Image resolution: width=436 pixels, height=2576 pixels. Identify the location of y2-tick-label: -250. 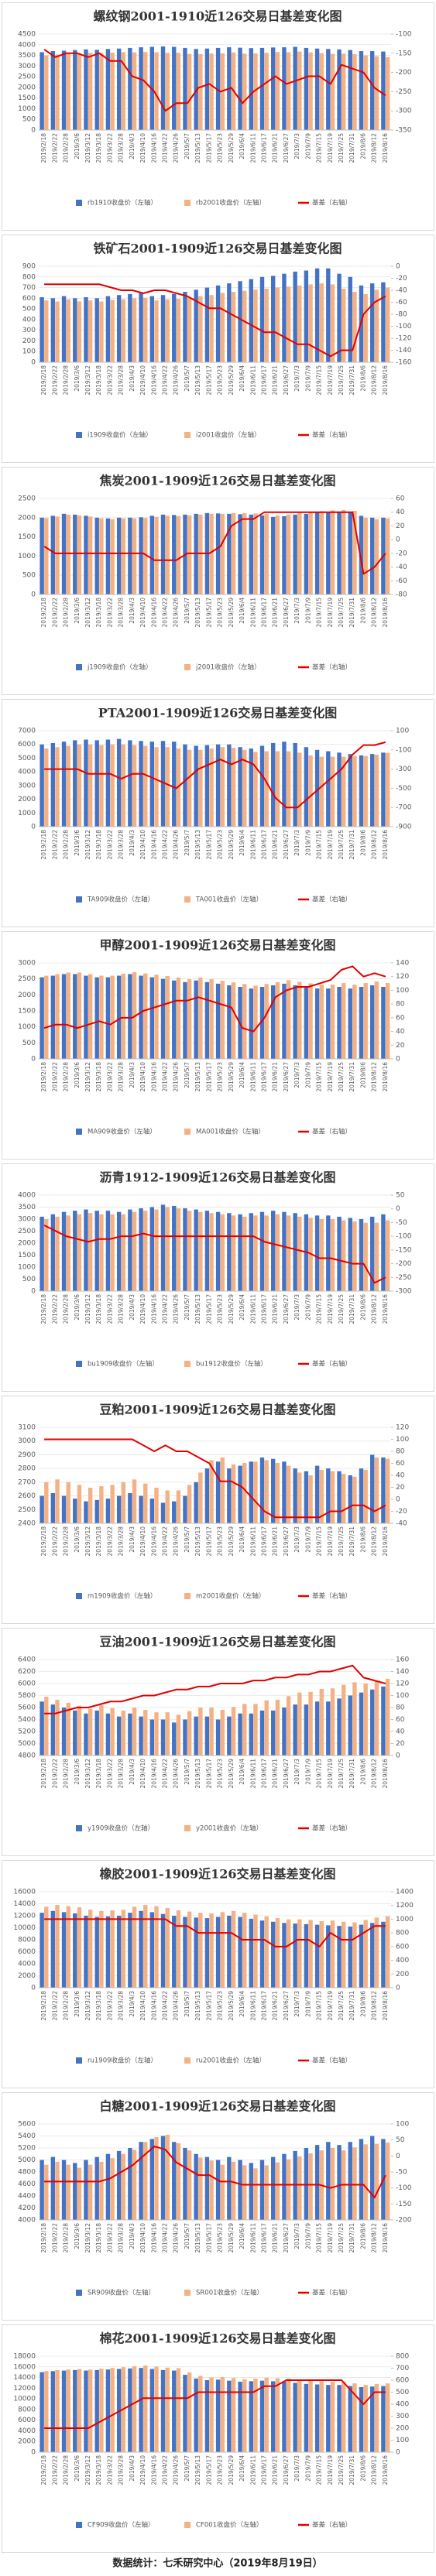
(404, 1278).